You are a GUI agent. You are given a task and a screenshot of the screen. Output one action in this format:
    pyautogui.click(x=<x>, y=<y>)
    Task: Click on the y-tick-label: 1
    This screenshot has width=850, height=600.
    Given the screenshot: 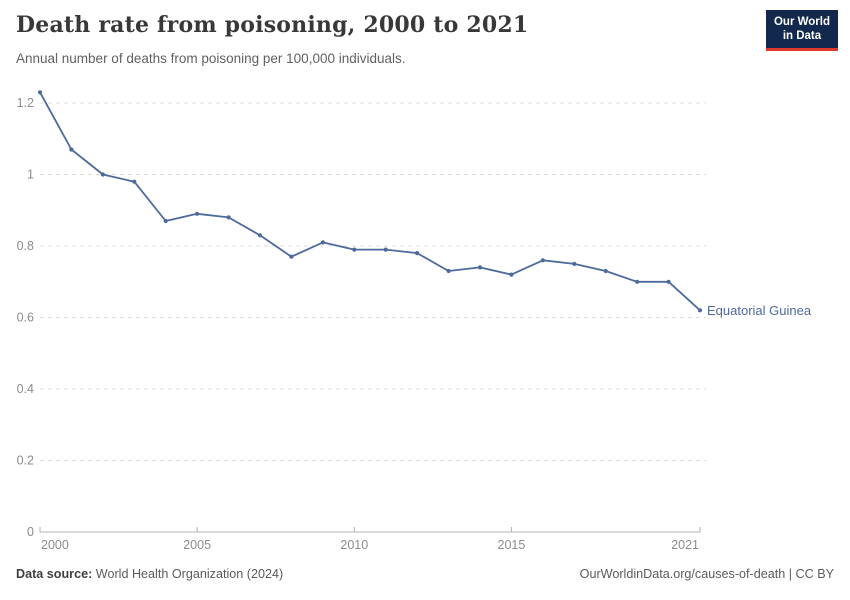 What is the action you would take?
    pyautogui.click(x=30, y=175)
    